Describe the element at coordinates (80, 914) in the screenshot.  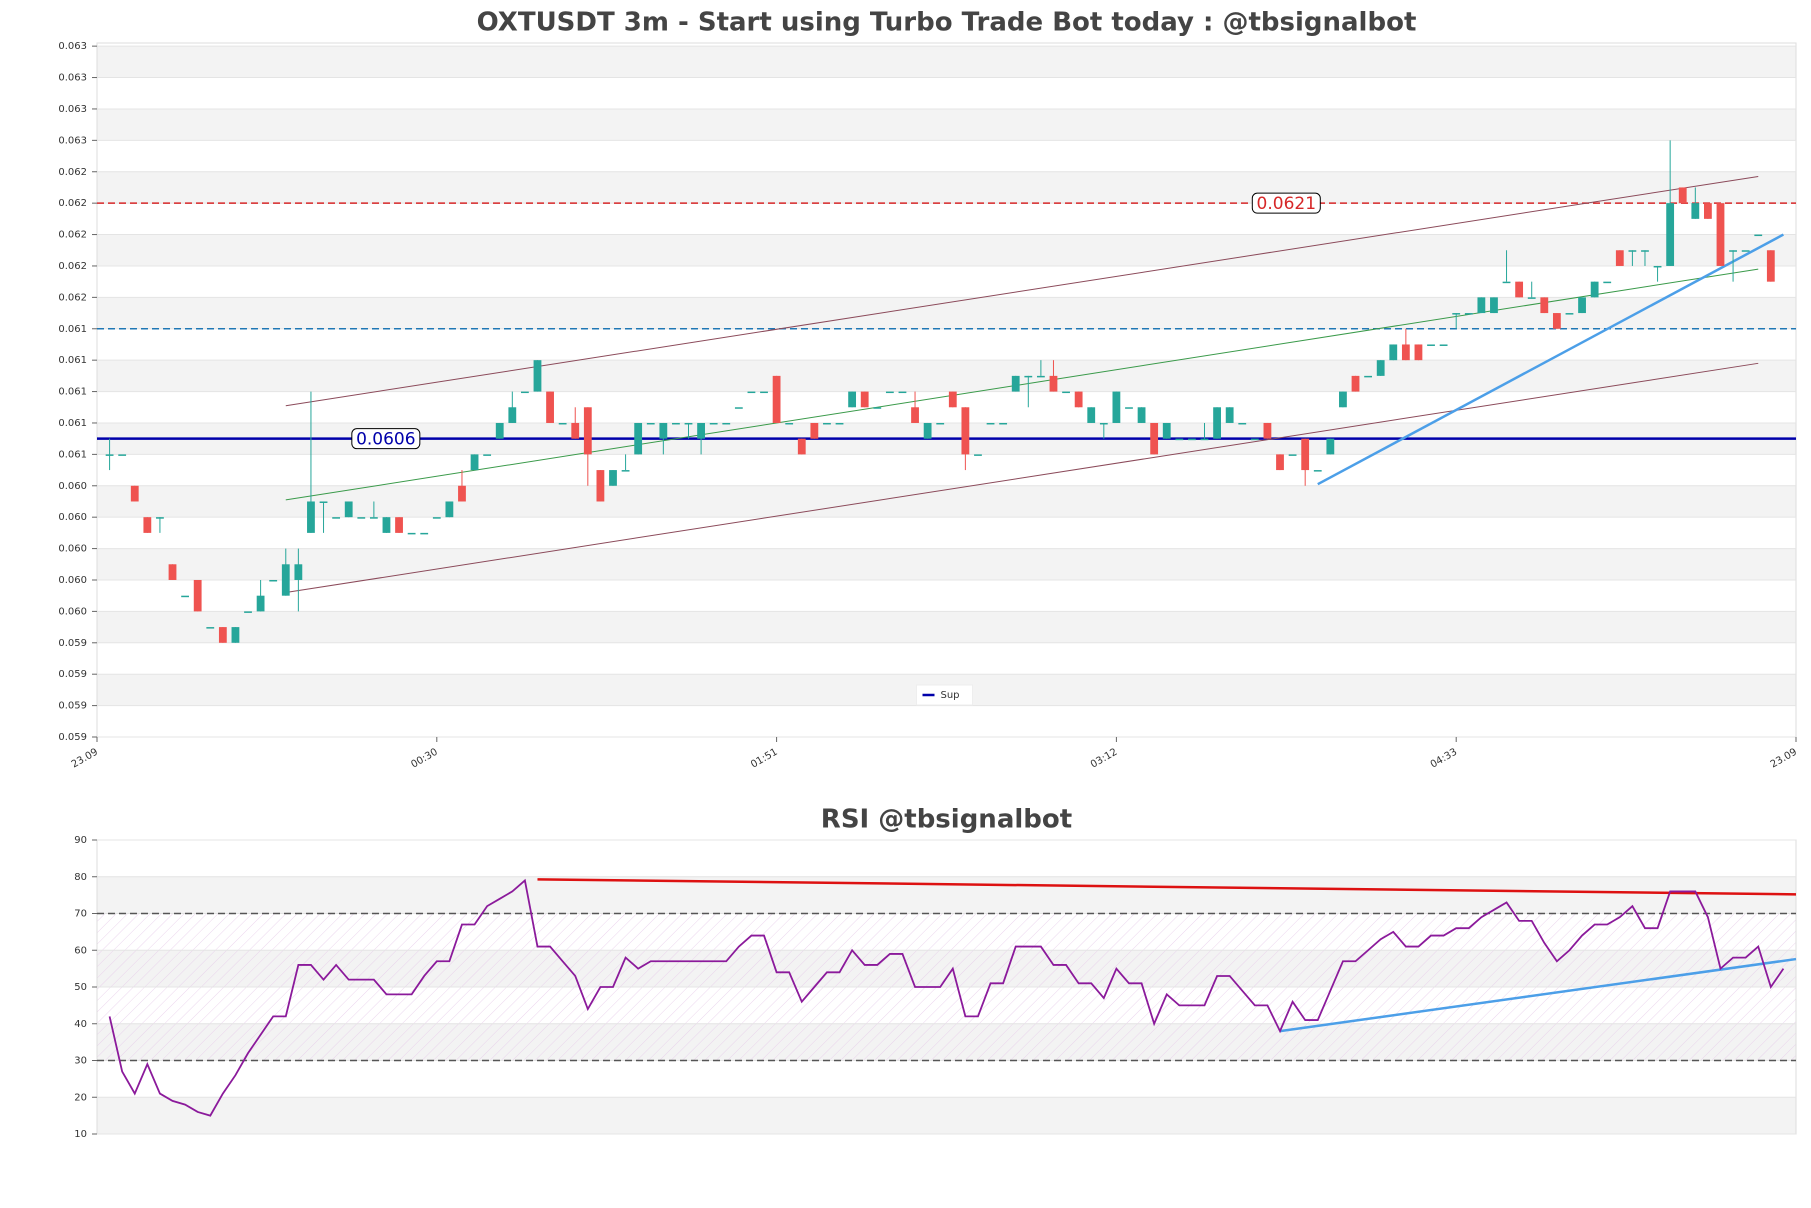
I see `y-tick-label: 70` at that location.